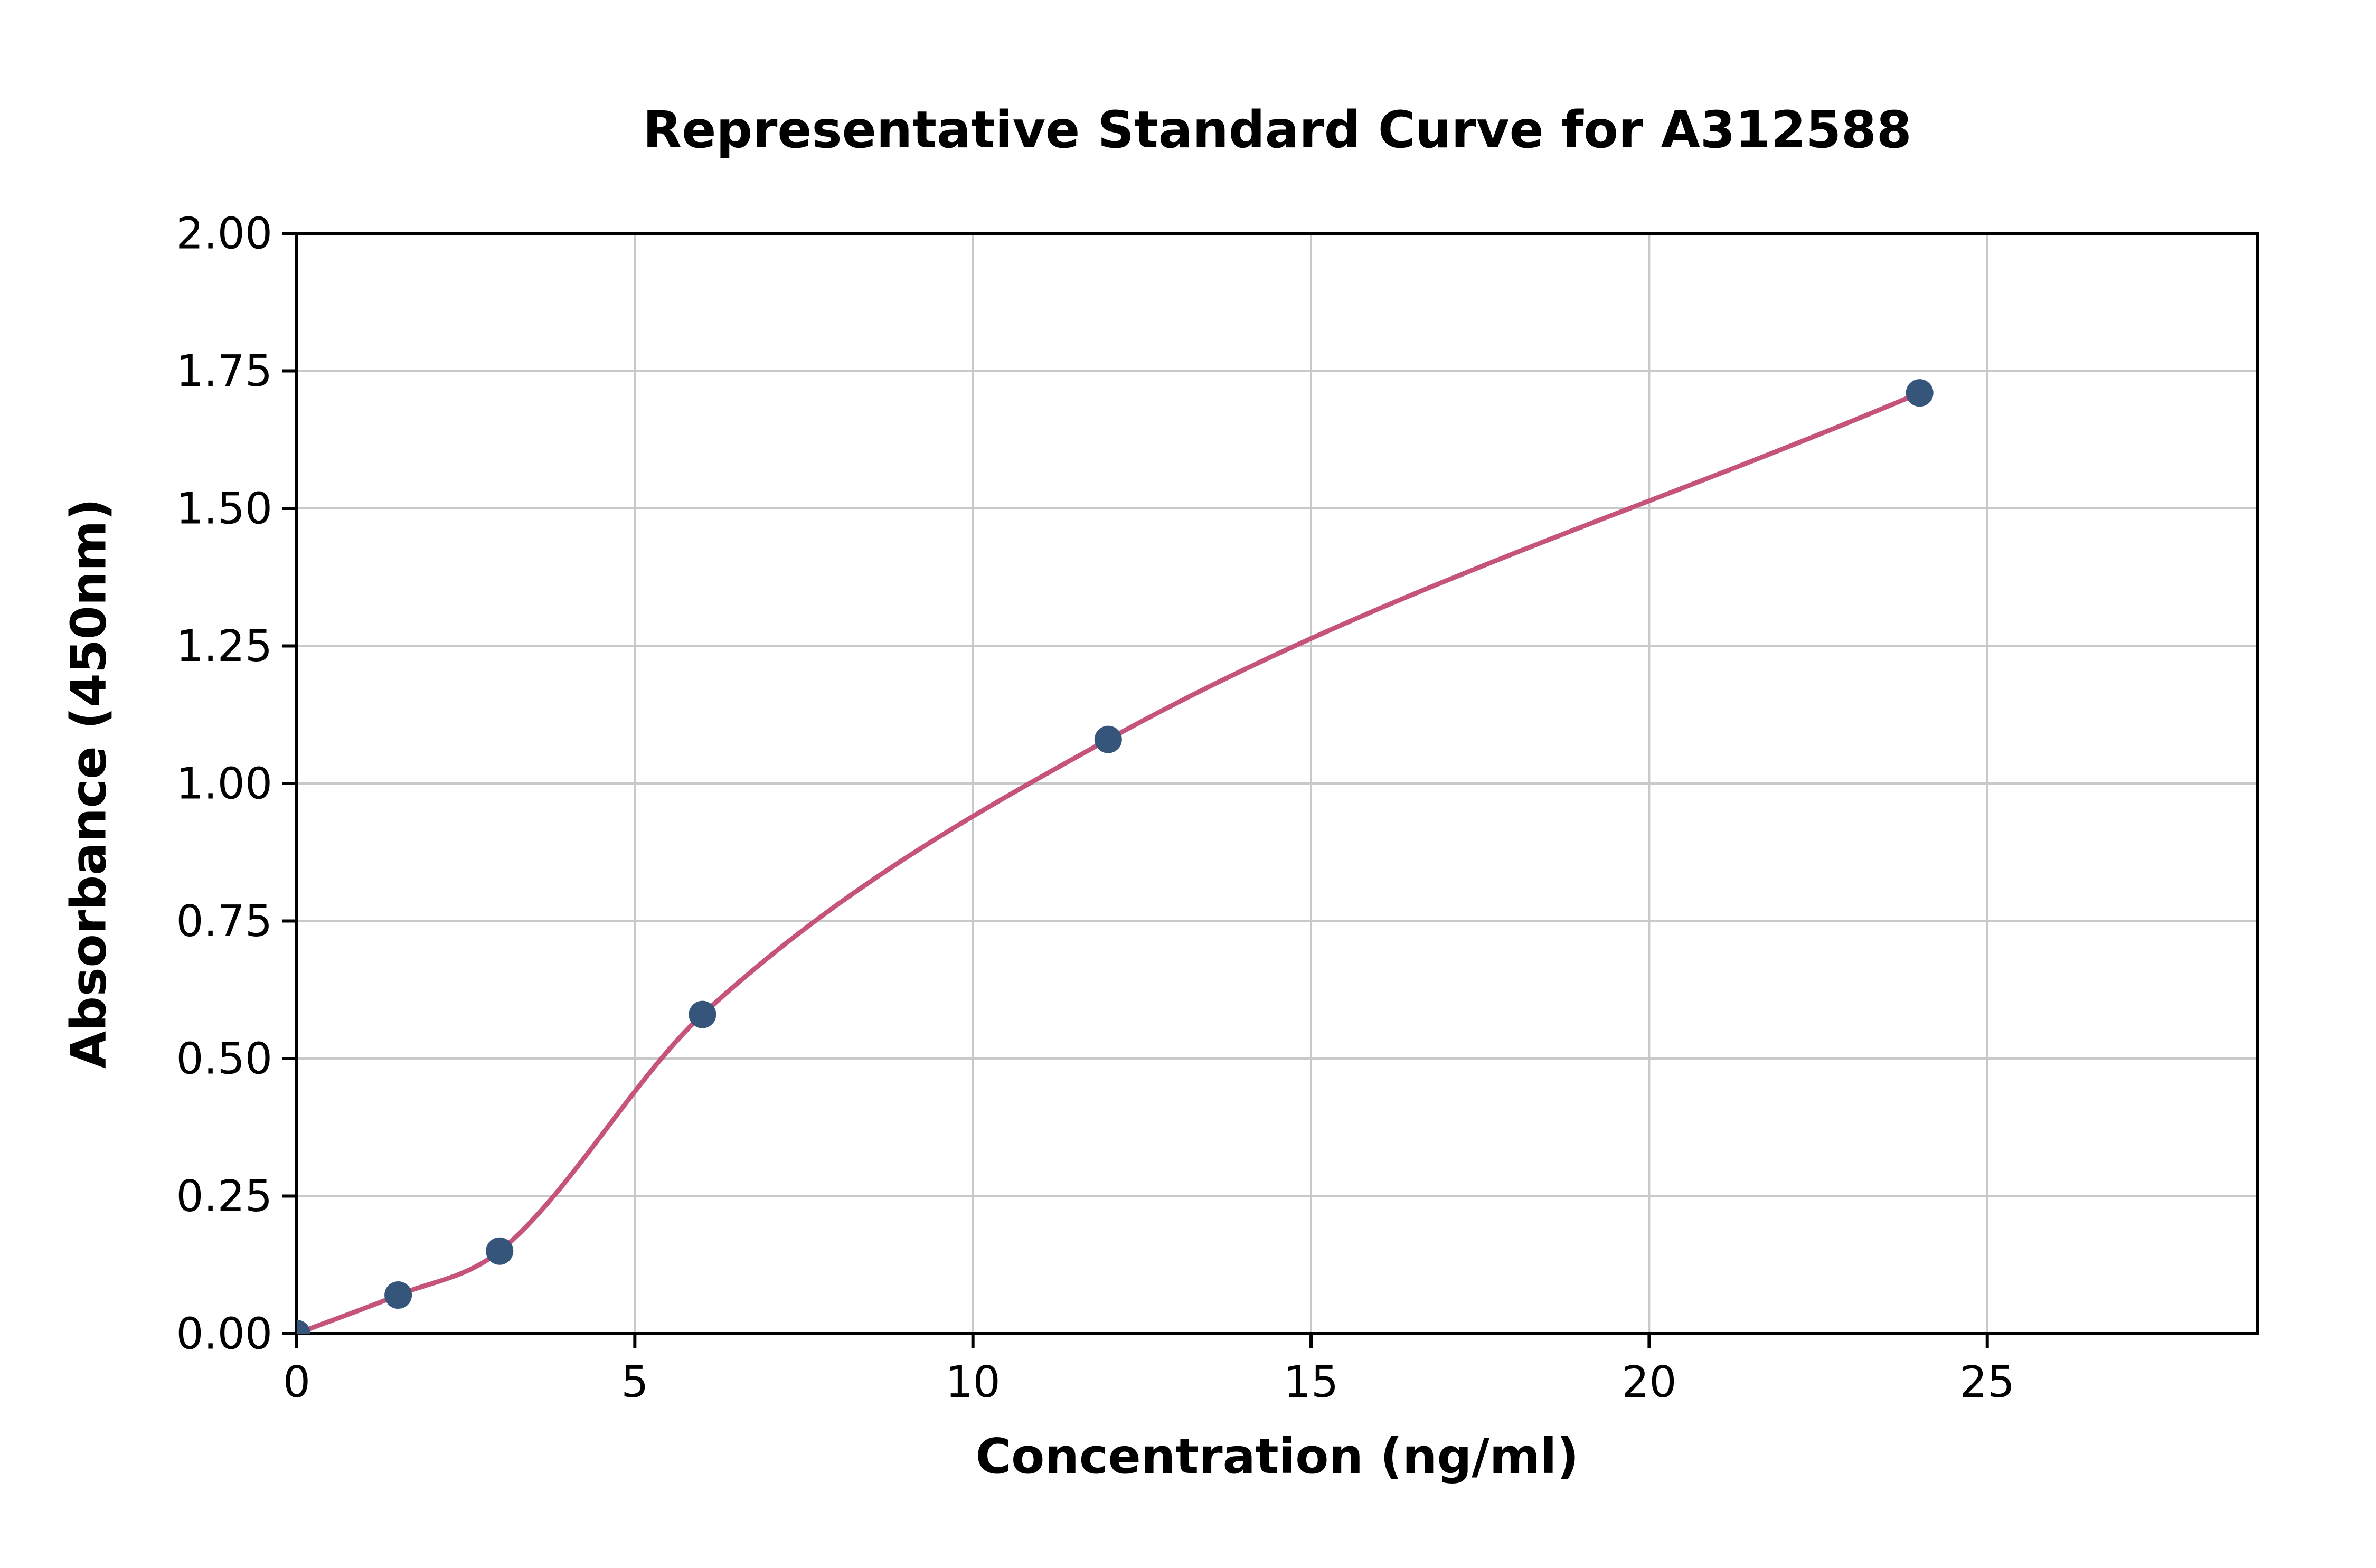 The height and width of the screenshot is (1568, 2376). I want to click on x-tick-label: 5, so click(634, 1383).